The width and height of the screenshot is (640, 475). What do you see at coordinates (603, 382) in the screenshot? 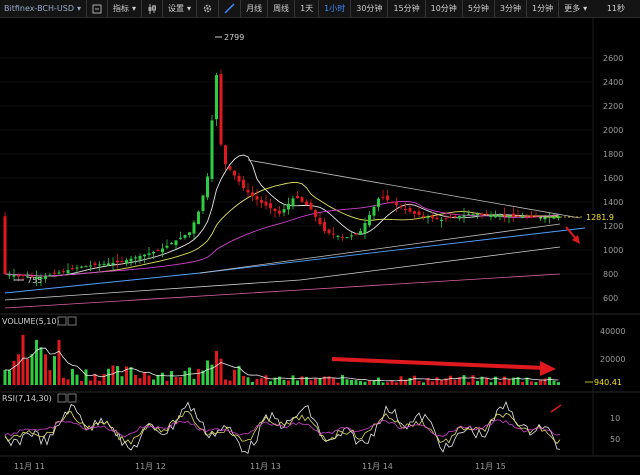
I see `volume-last-tag: 940.41` at bounding box center [603, 382].